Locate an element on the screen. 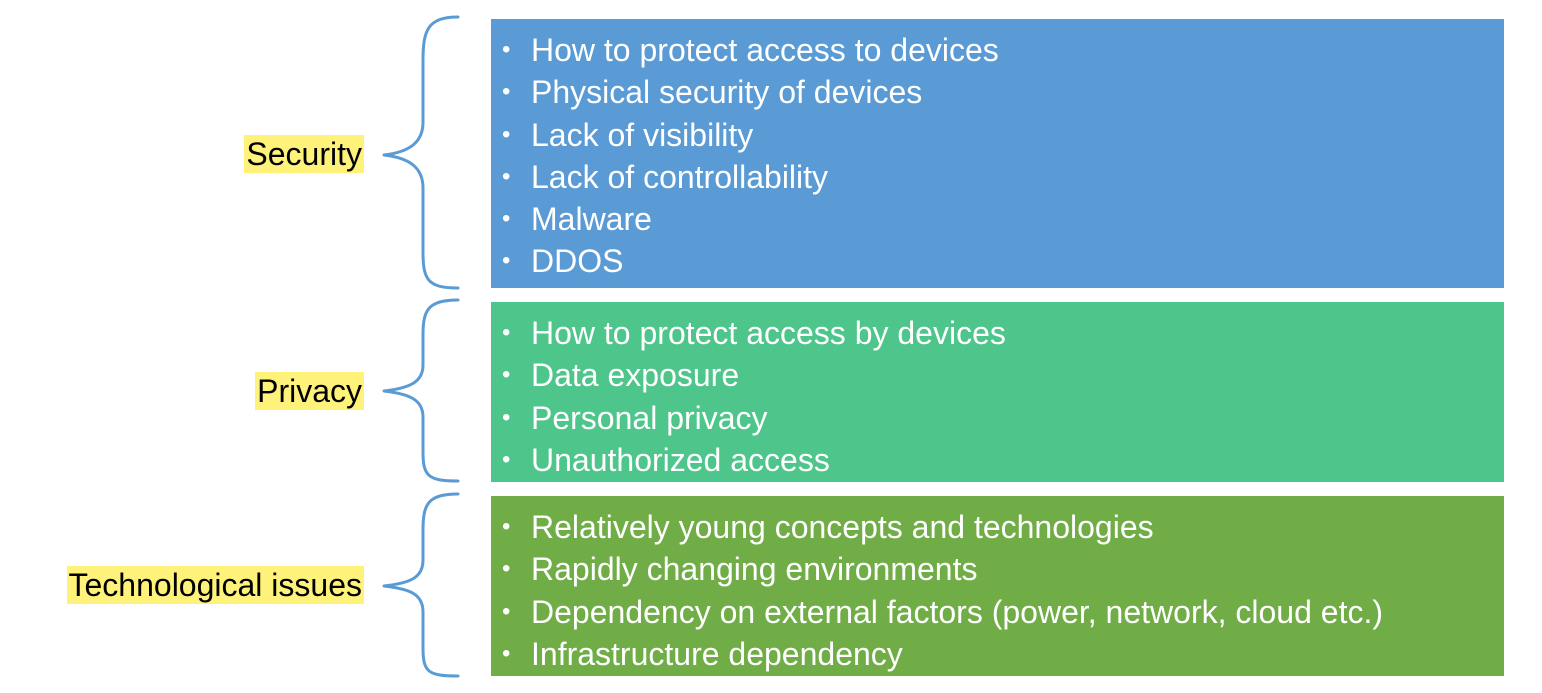 This screenshot has width=1542, height=693. item-text: Malware is located at coordinates (591, 219).